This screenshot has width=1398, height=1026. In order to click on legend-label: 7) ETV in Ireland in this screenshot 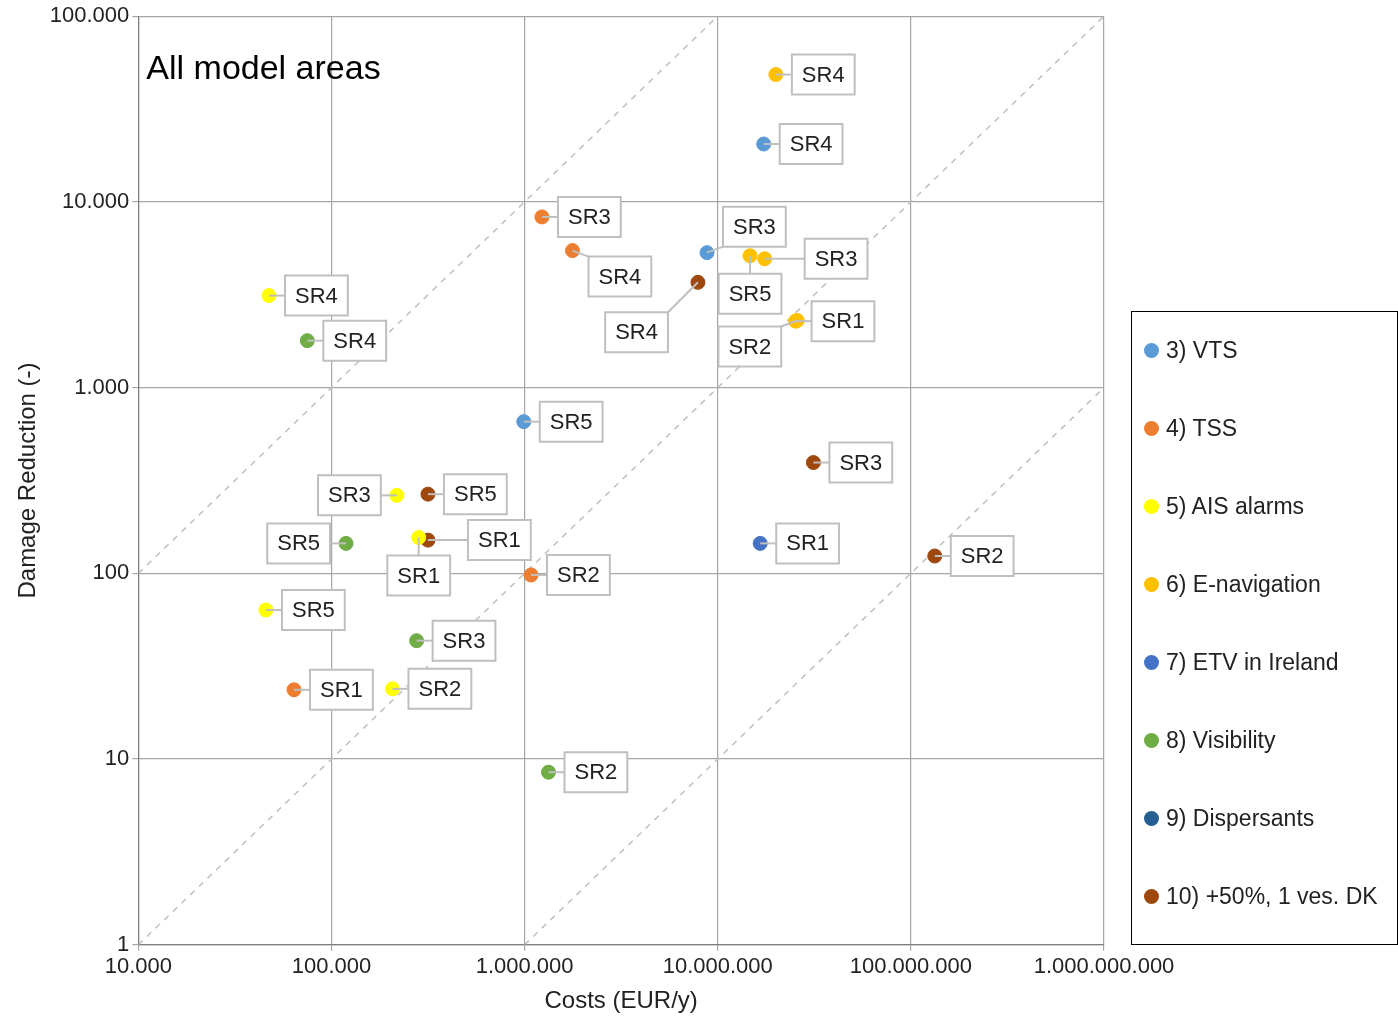, I will do `click(1252, 663)`.